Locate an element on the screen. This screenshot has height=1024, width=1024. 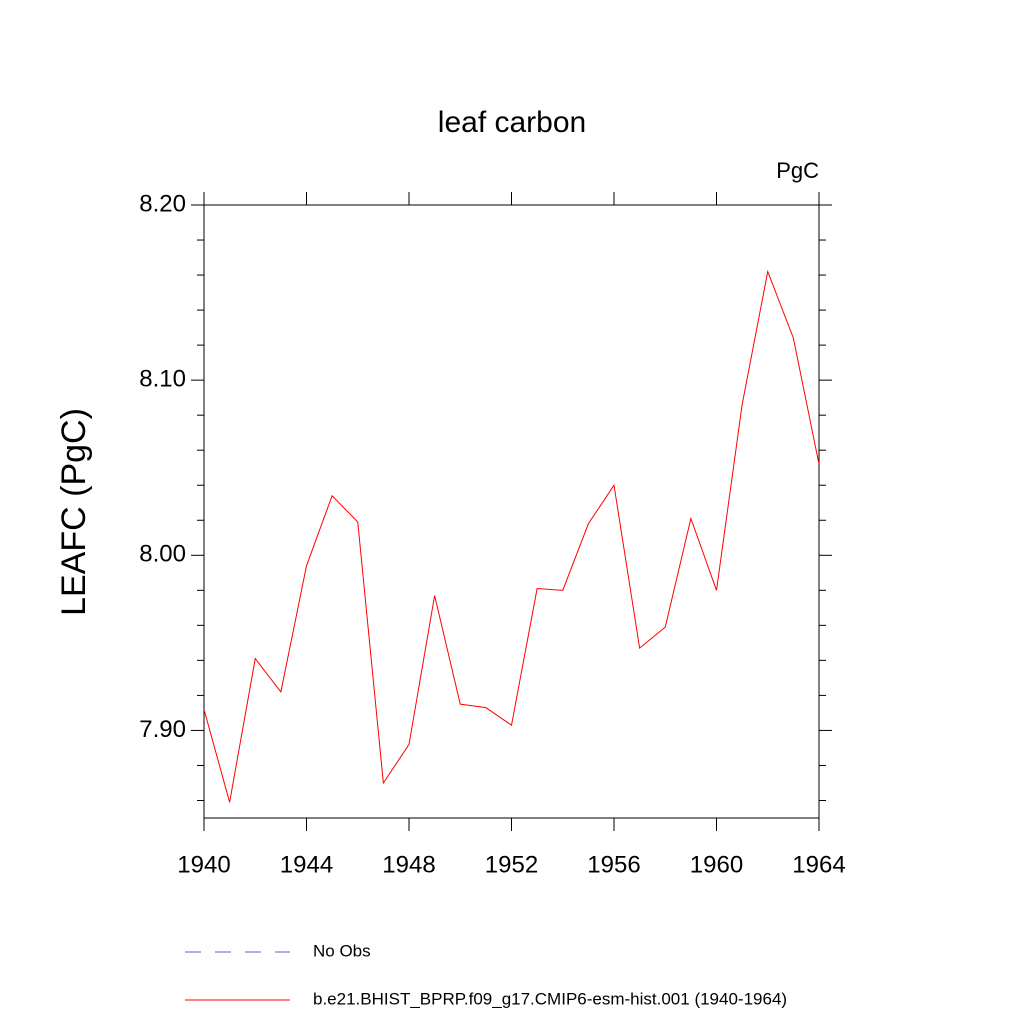
x-tick-label: 1964 is located at coordinates (818, 864).